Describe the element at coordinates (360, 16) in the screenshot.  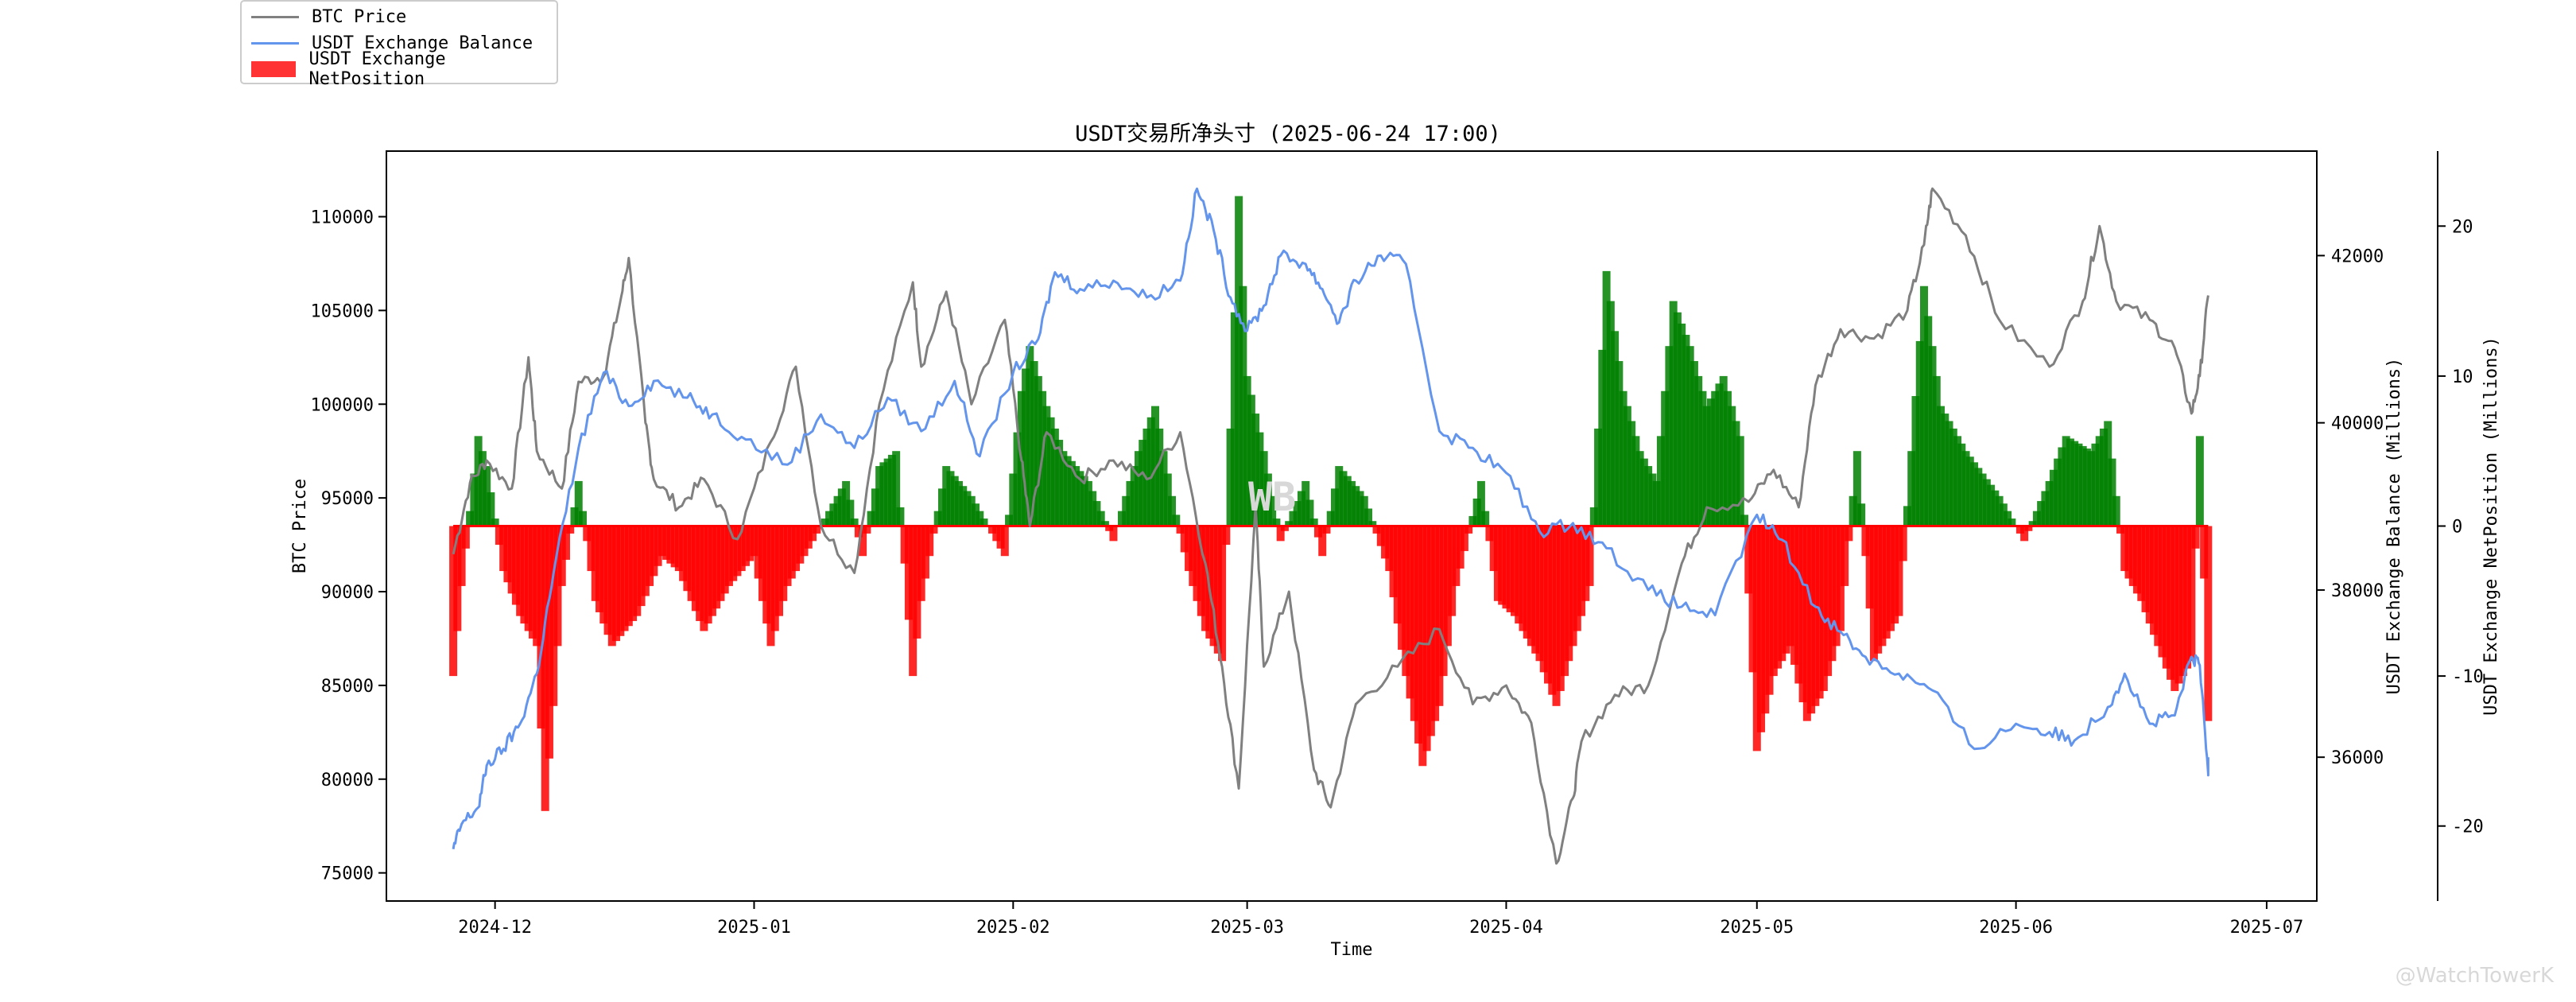
I see `legend-label: BTC Price` at that location.